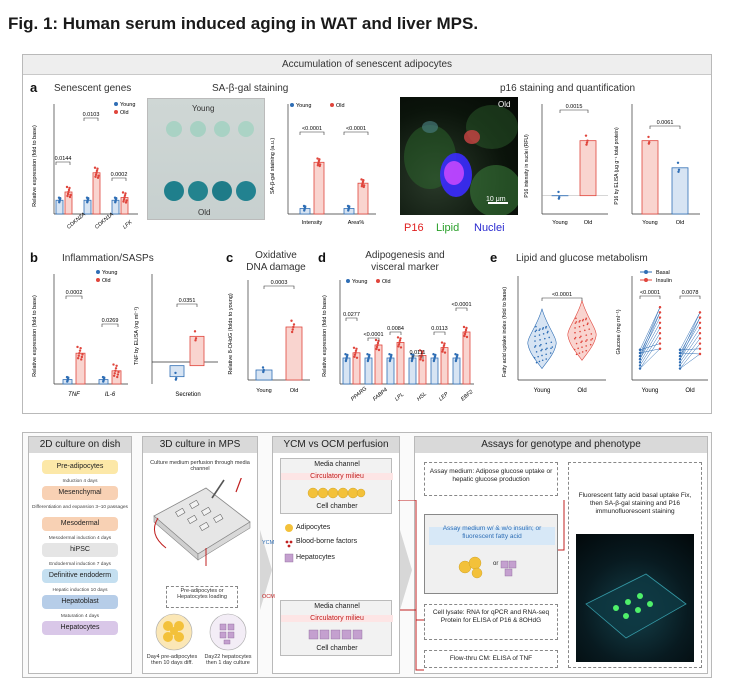 The height and width of the screenshot is (680, 729). What do you see at coordinates (340, 106) in the screenshot?
I see `sagal-legend-old: Old` at bounding box center [340, 106].